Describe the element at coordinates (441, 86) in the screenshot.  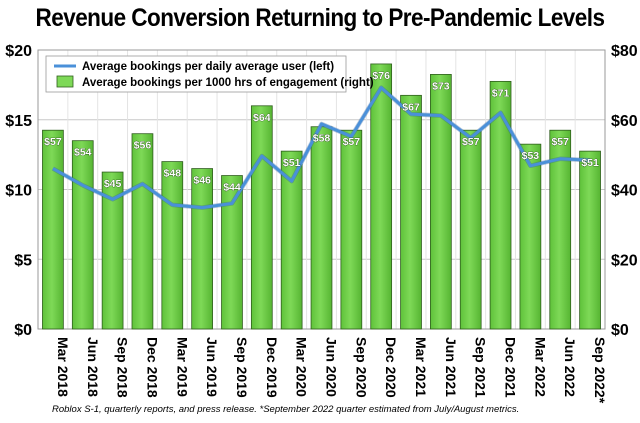
I see `bar-data-label: $73` at that location.